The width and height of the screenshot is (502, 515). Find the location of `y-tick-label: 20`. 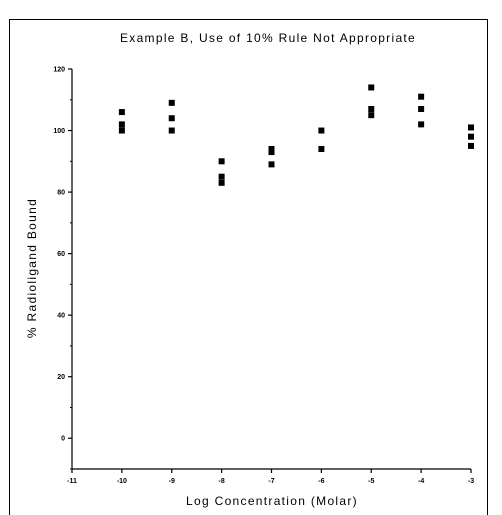

y-tick-label: 20 is located at coordinates (61, 377).